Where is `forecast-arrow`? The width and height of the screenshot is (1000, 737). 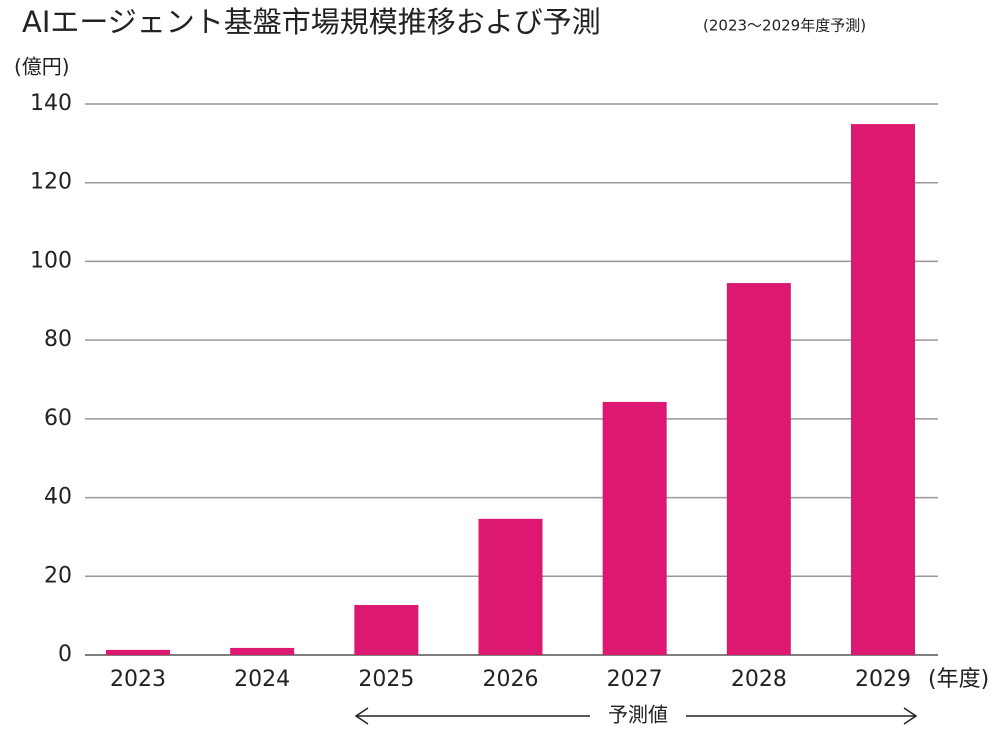 forecast-arrow is located at coordinates (636, 716).